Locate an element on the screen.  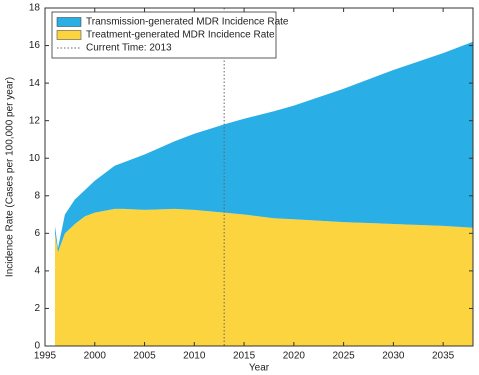
x-axis-label: Year is located at coordinates (259, 368).